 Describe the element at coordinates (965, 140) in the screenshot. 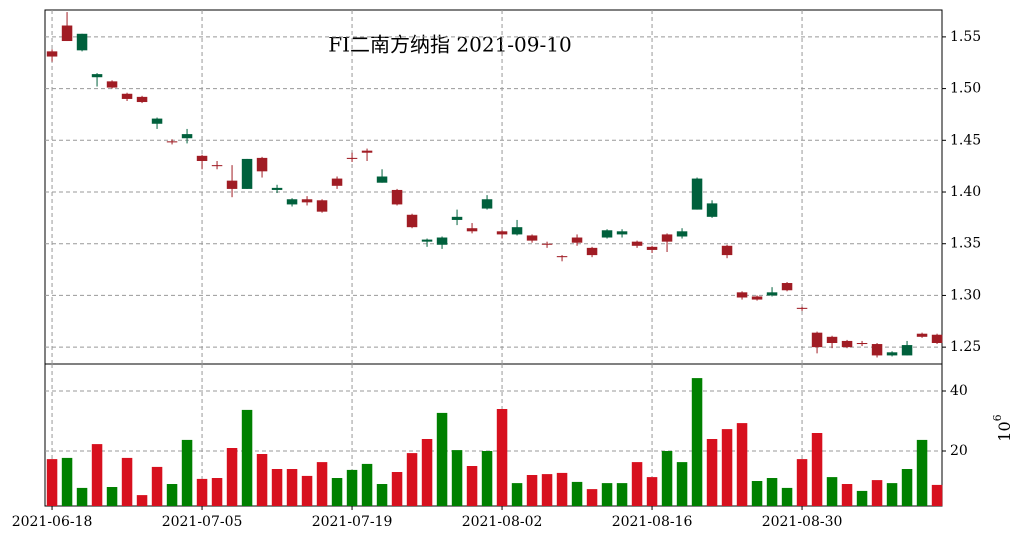

I see `y-tick-label: 1.45` at that location.